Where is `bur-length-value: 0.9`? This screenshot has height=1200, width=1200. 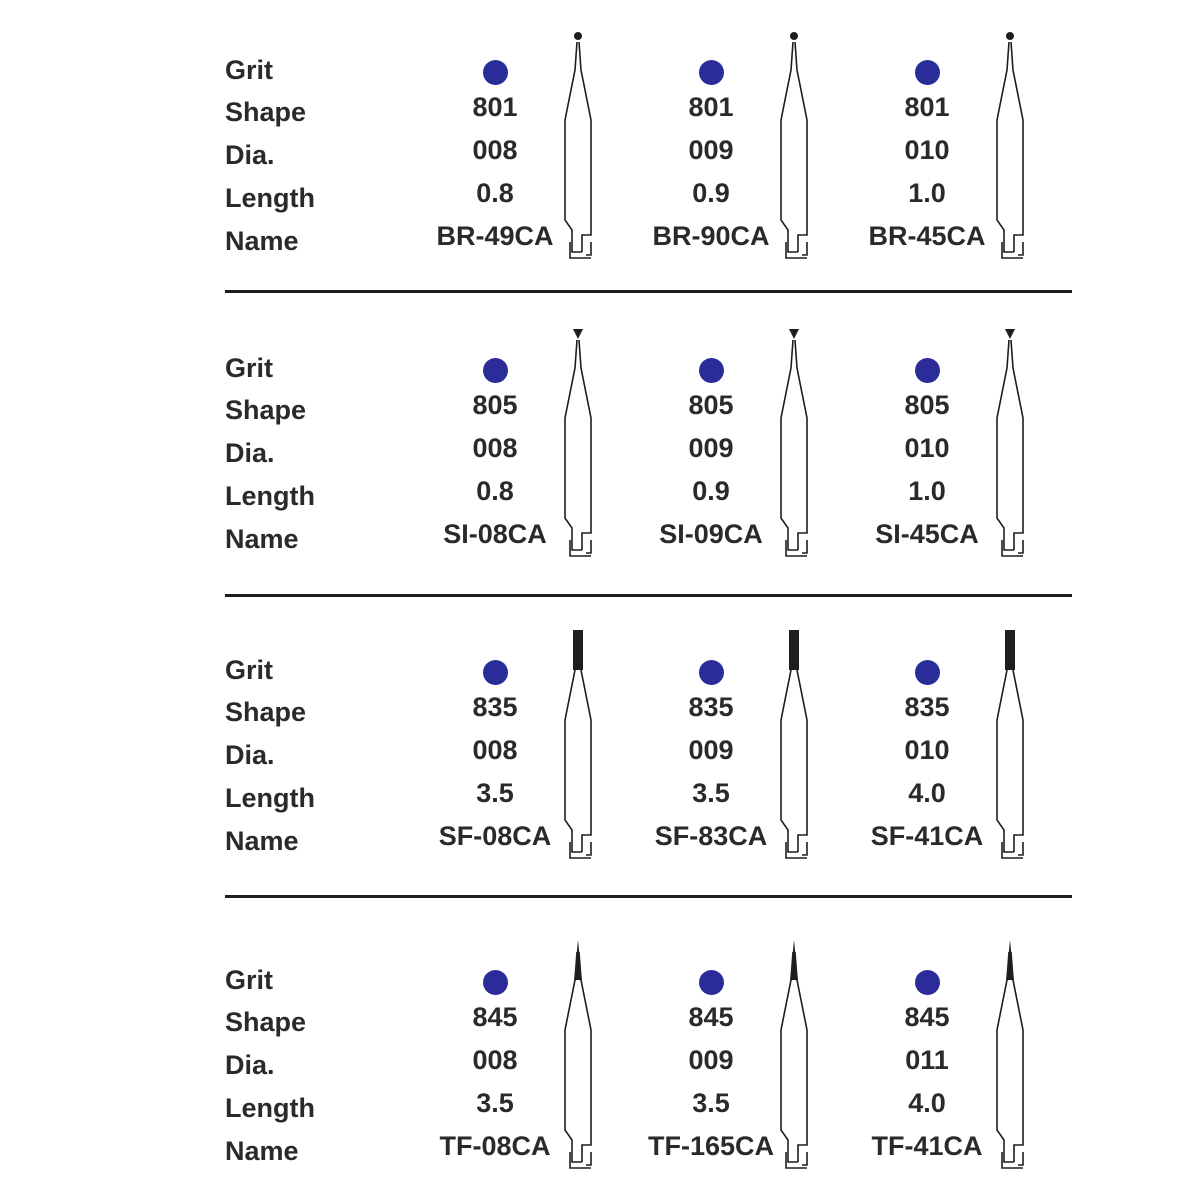 bur-length-value: 0.9 is located at coordinates (711, 193).